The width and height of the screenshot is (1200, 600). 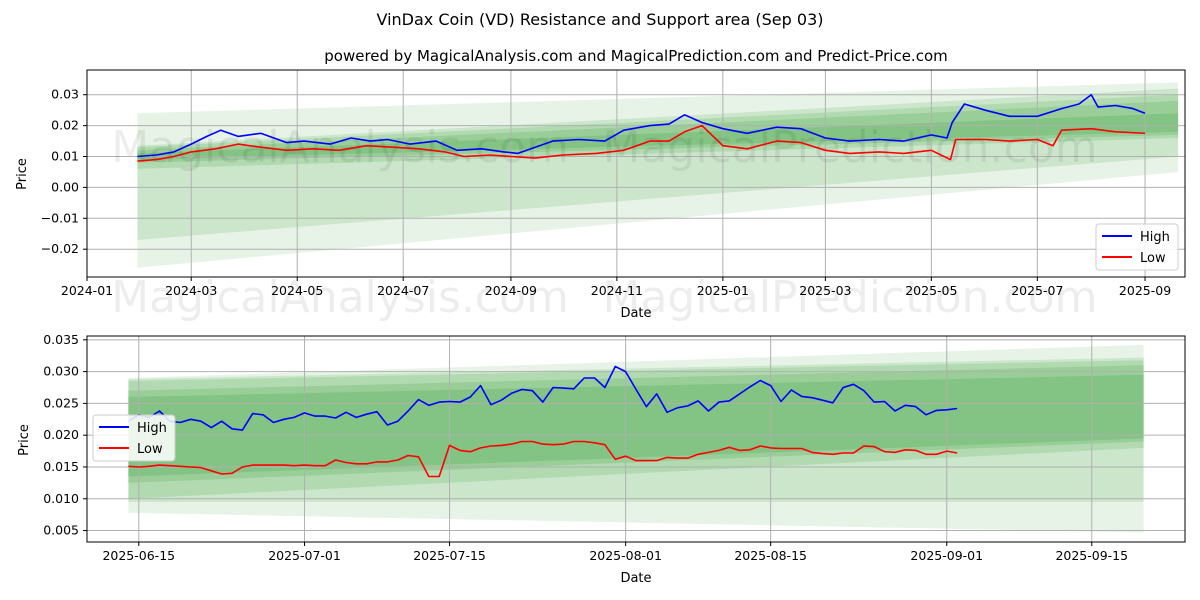 What do you see at coordinates (825, 290) in the screenshot?
I see `overview-x-tick-label: 2025-03` at bounding box center [825, 290].